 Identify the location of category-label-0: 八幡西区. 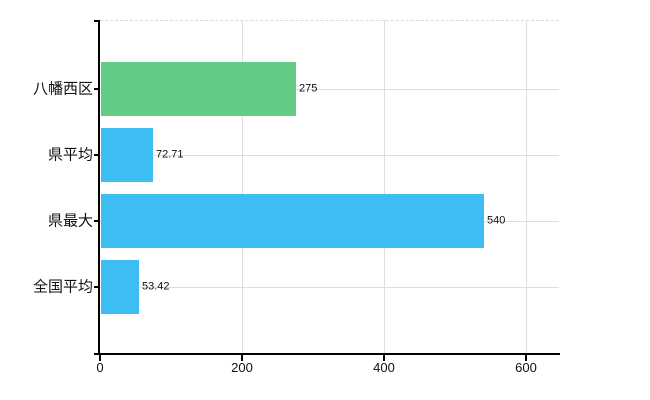
(62, 89).